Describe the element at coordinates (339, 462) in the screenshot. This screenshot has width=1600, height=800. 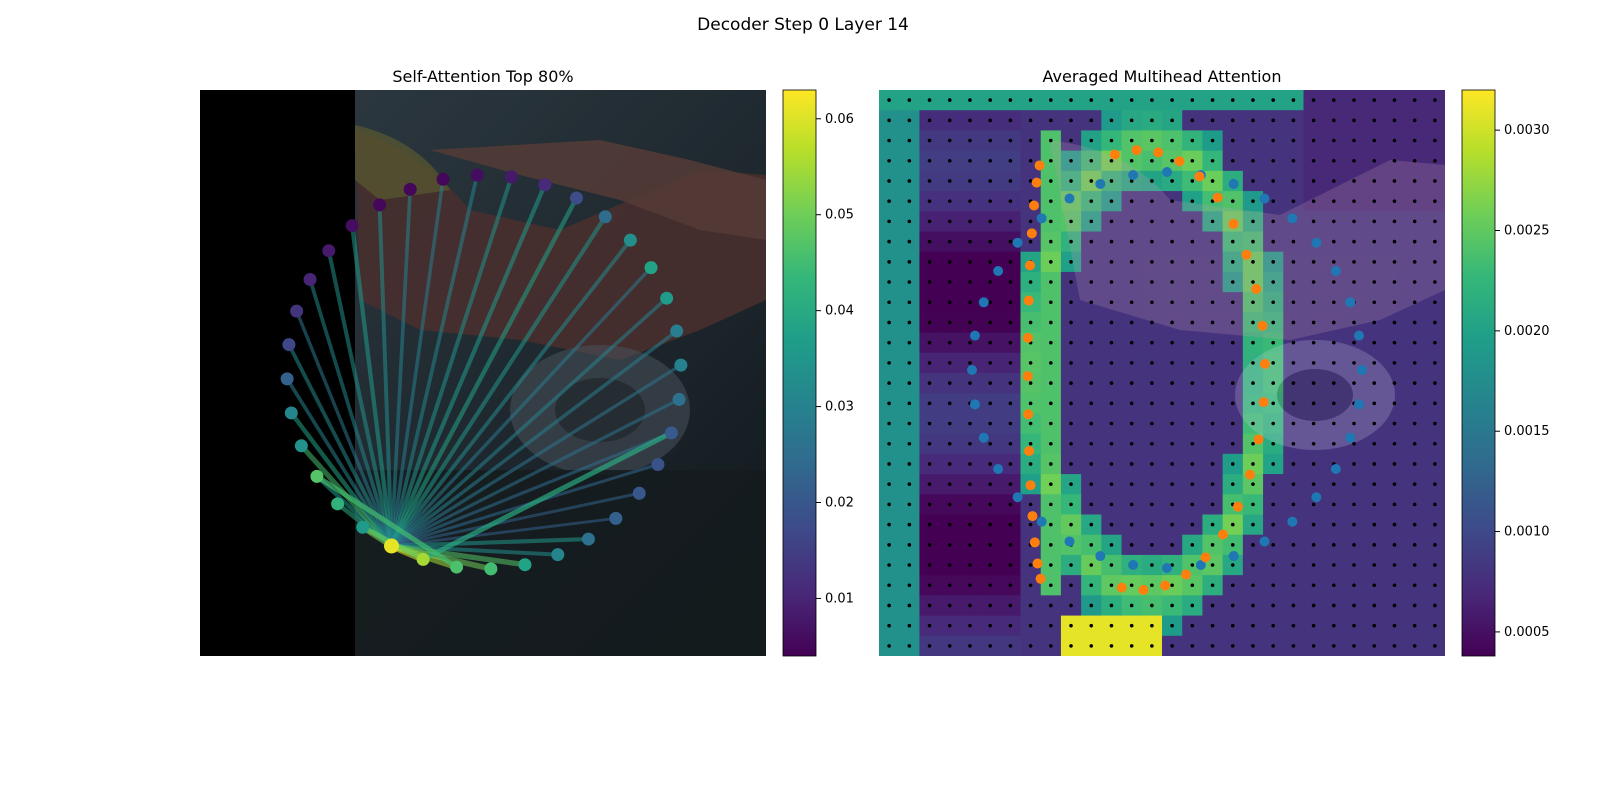
I see `attention-edge` at that location.